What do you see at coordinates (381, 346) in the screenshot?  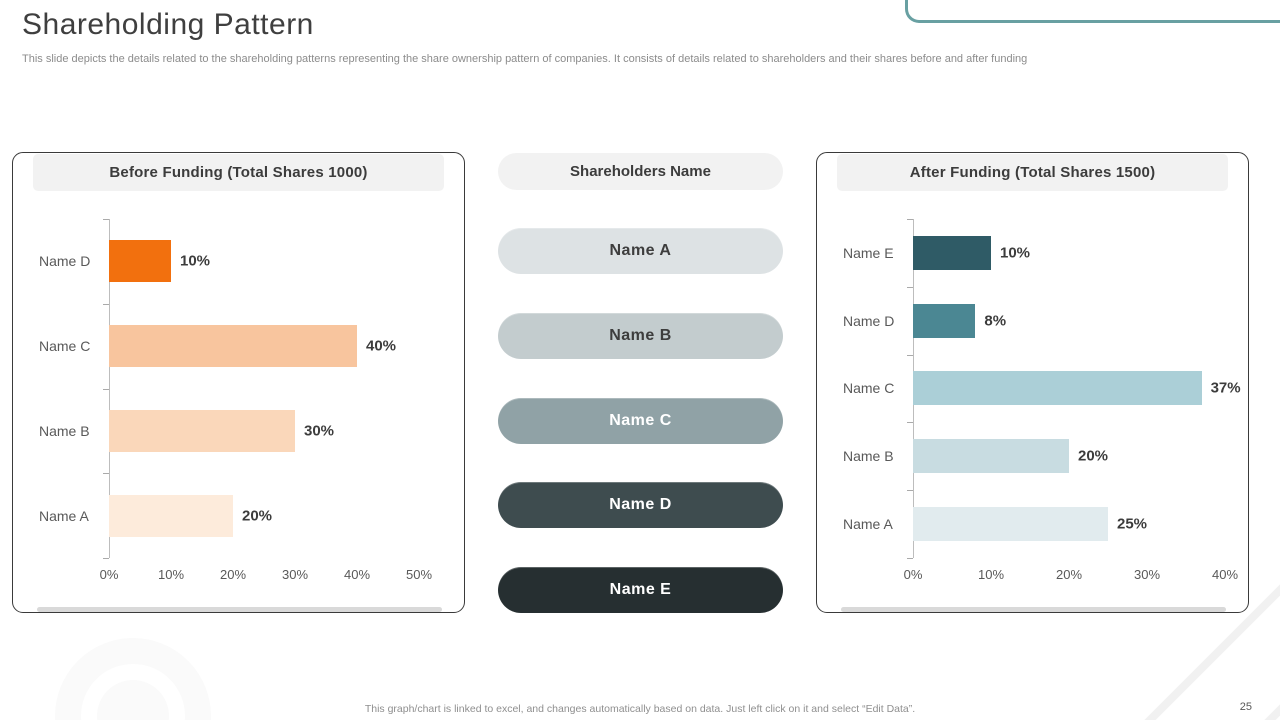 I see `data-label: 40%` at bounding box center [381, 346].